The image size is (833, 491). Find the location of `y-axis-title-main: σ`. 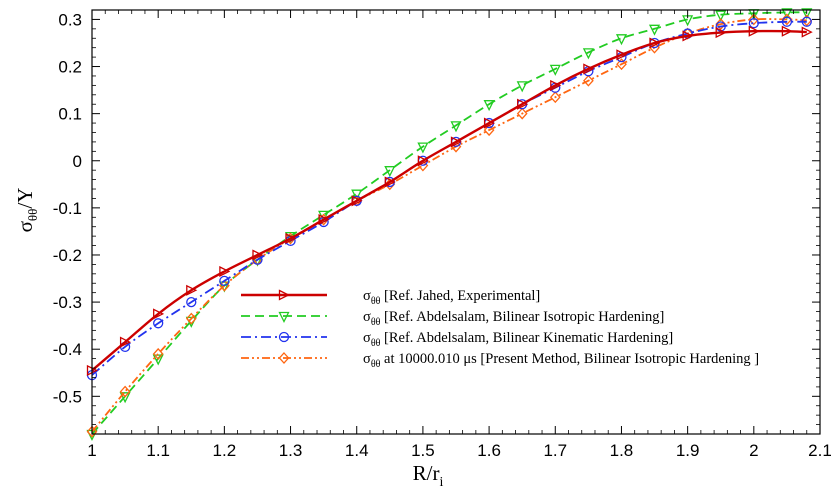

y-axis-title-main: σ is located at coordinates (25, 226).